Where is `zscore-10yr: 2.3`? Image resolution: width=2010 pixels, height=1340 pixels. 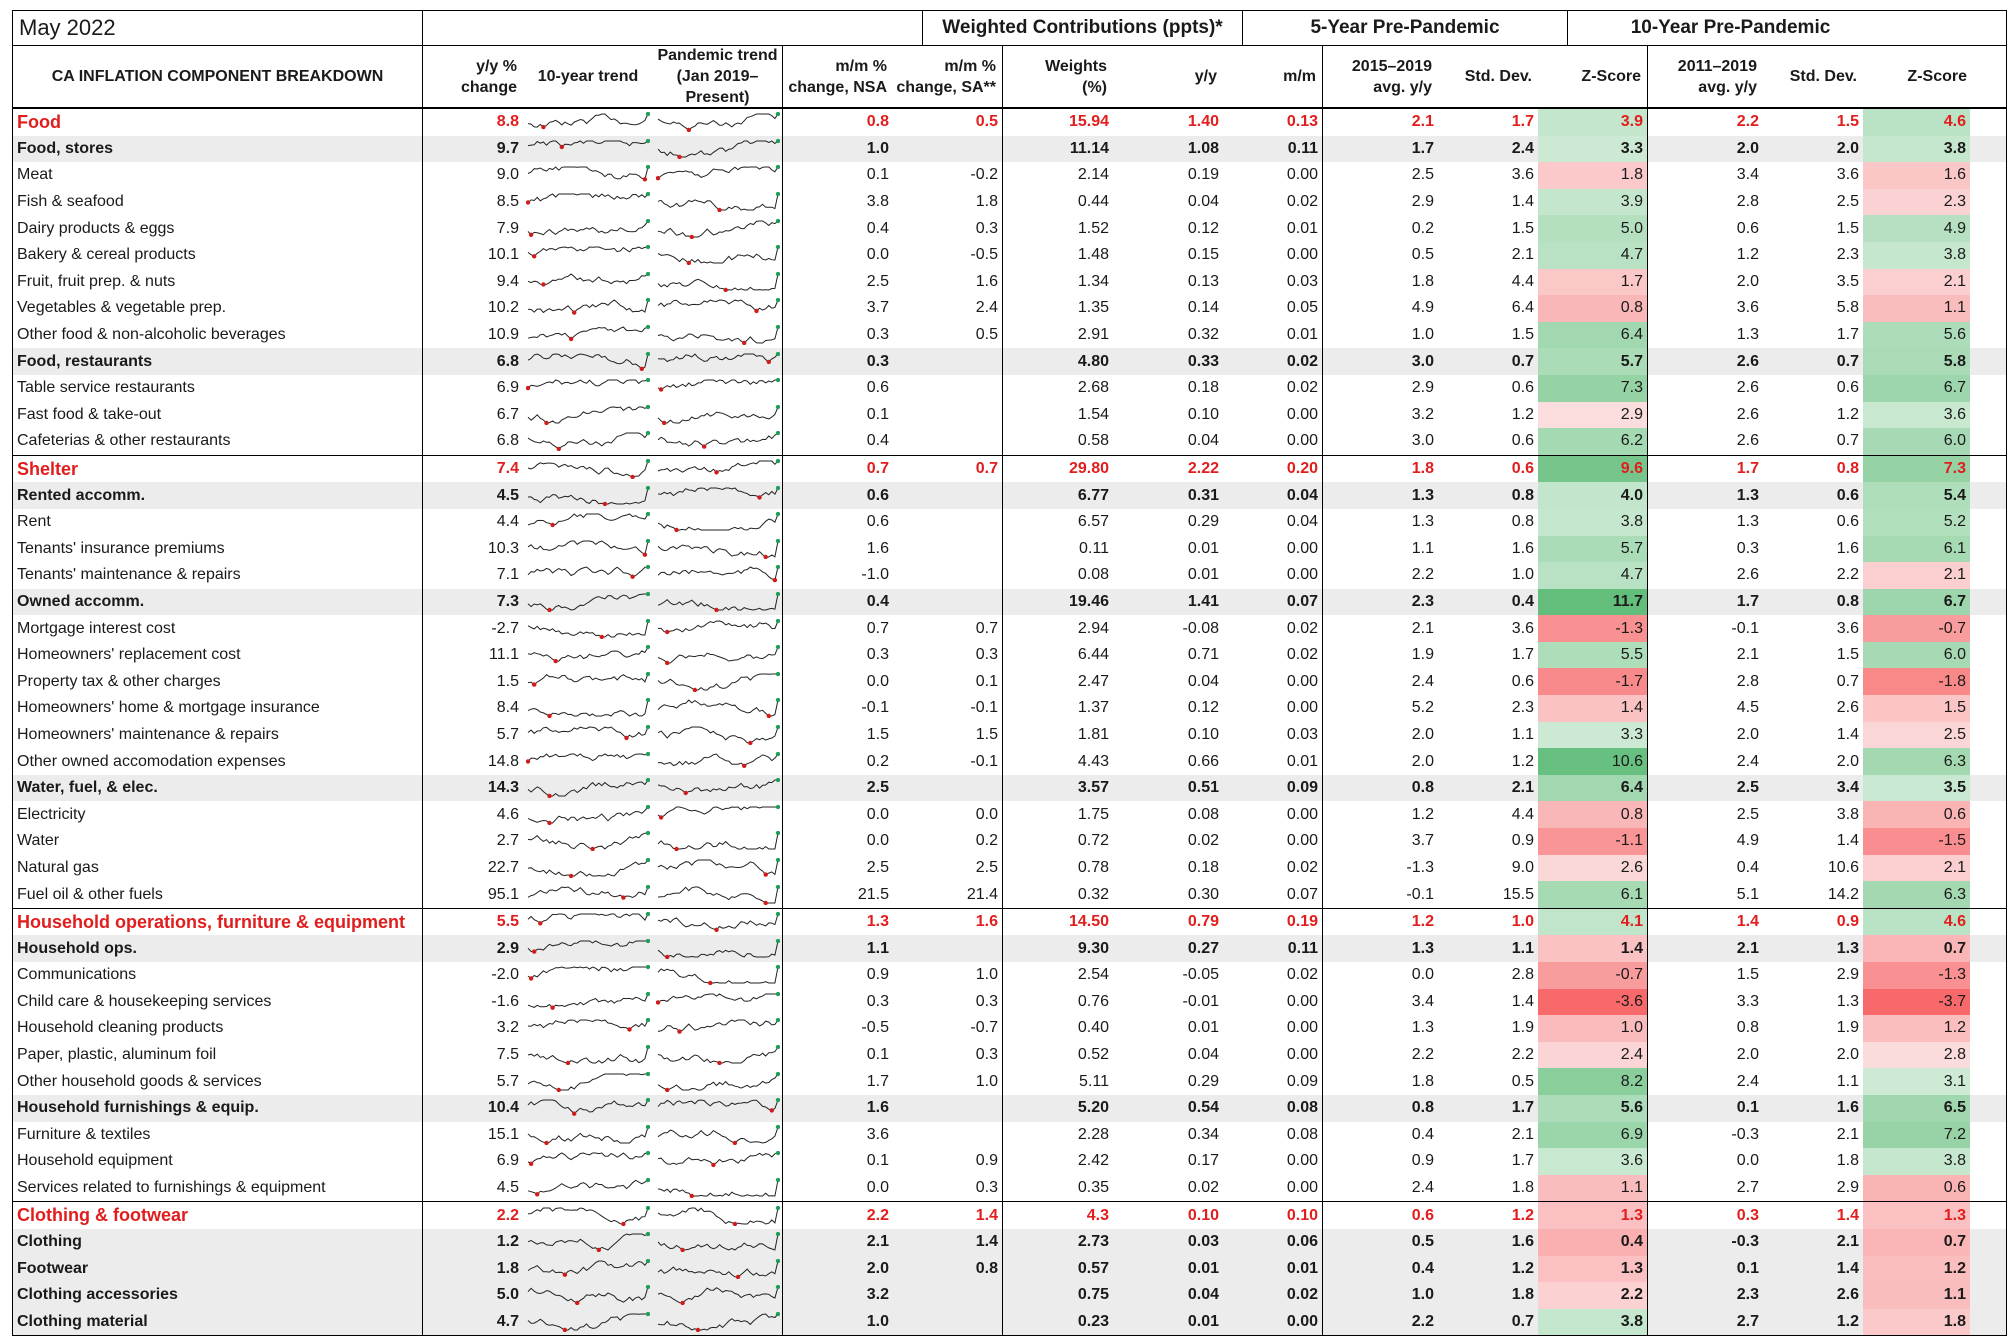 zscore-10yr: 2.3 is located at coordinates (1916, 202).